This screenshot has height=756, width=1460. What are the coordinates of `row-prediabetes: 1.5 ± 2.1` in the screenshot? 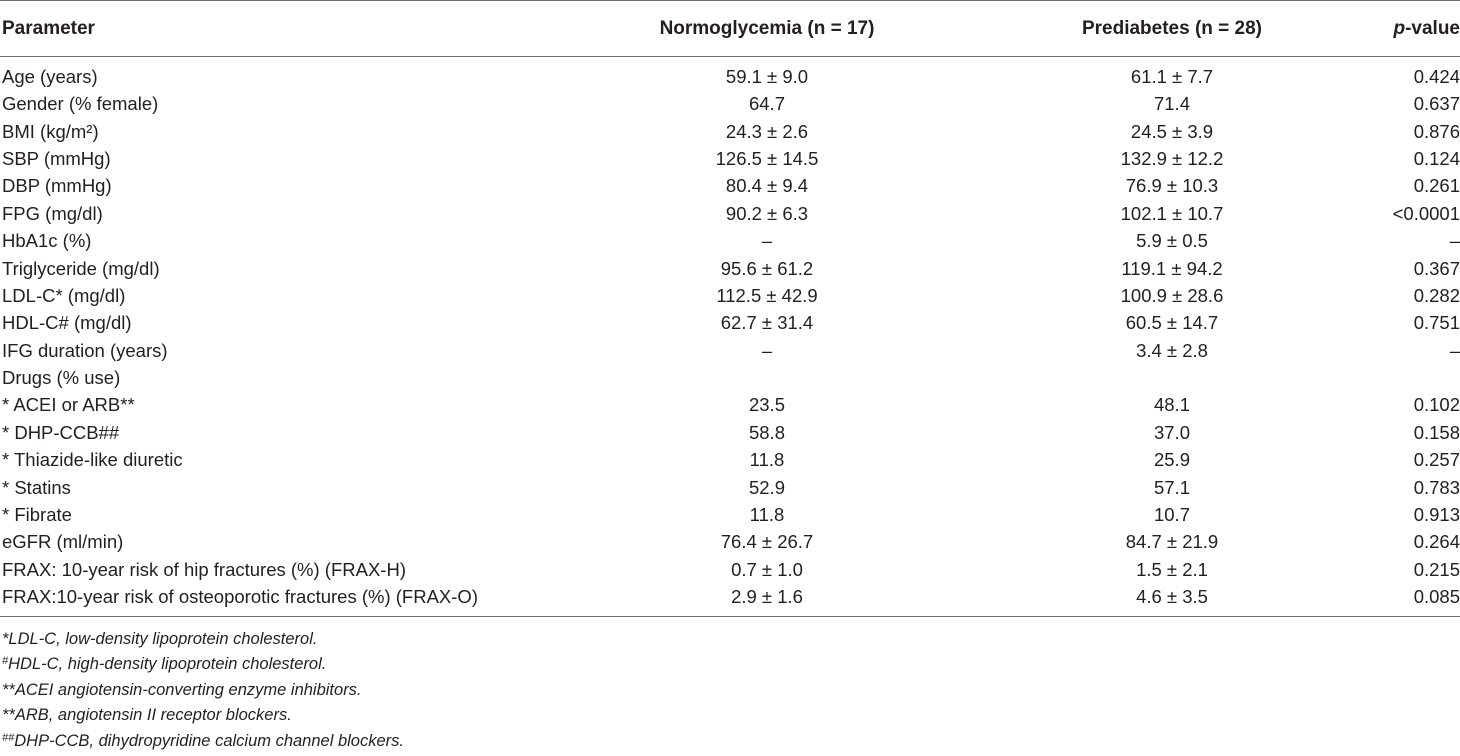 It's located at (1172, 569).